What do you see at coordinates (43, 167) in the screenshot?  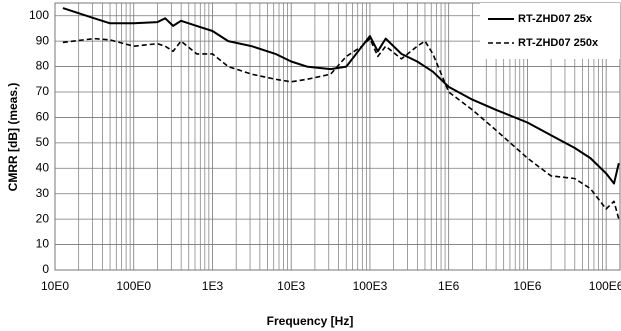 I see `y-tick-label: 40` at bounding box center [43, 167].